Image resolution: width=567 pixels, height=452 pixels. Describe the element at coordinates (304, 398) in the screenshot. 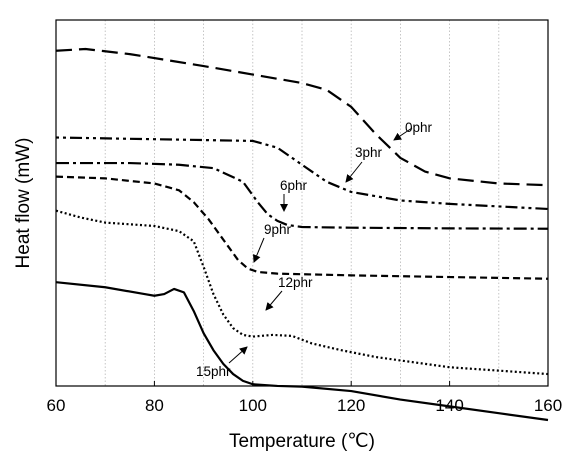

I see `x-axis-ticks: 60 80 100 120 140 160` at that location.